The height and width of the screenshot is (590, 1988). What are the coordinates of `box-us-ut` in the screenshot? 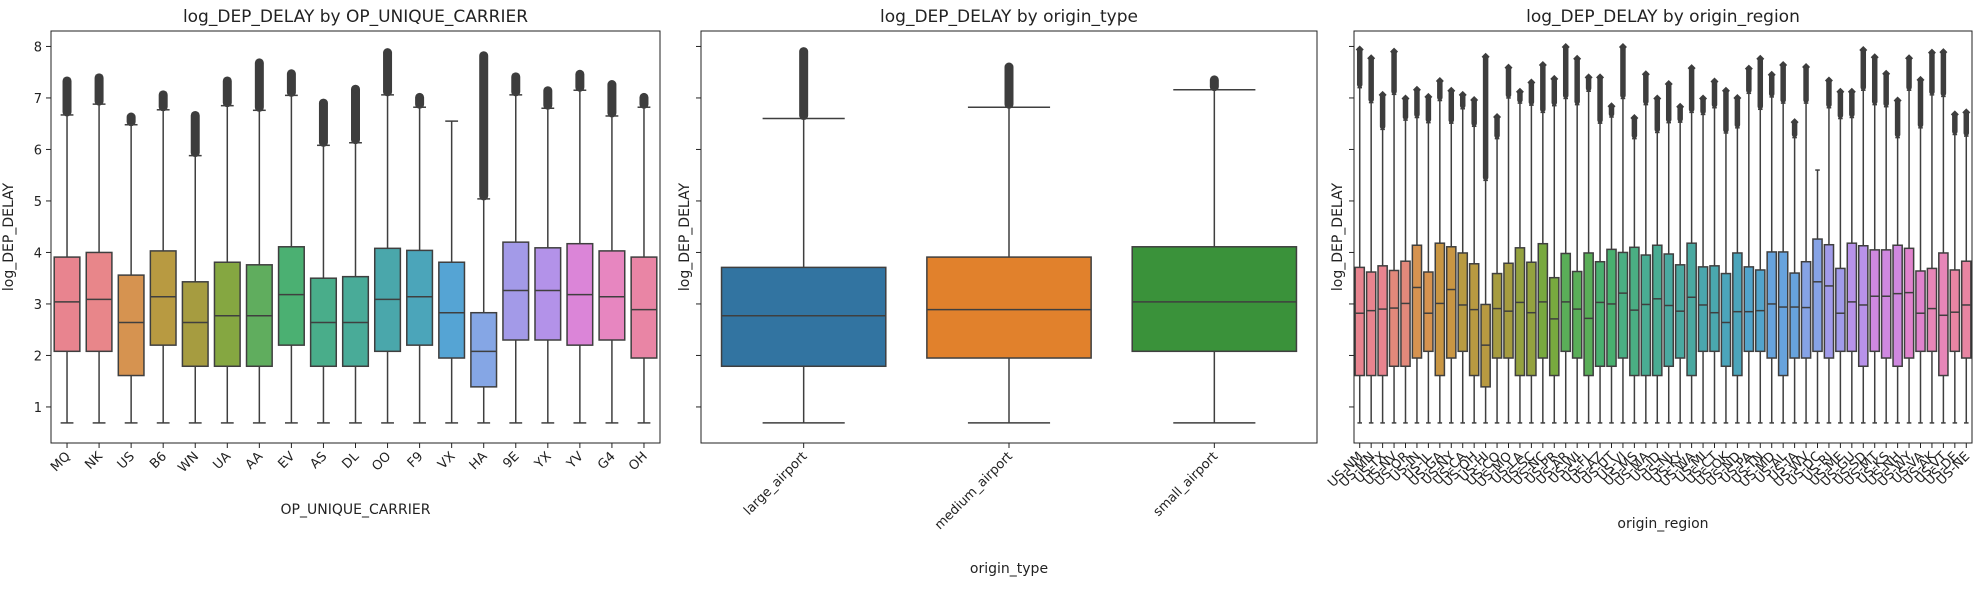 It's located at (1611, 263).